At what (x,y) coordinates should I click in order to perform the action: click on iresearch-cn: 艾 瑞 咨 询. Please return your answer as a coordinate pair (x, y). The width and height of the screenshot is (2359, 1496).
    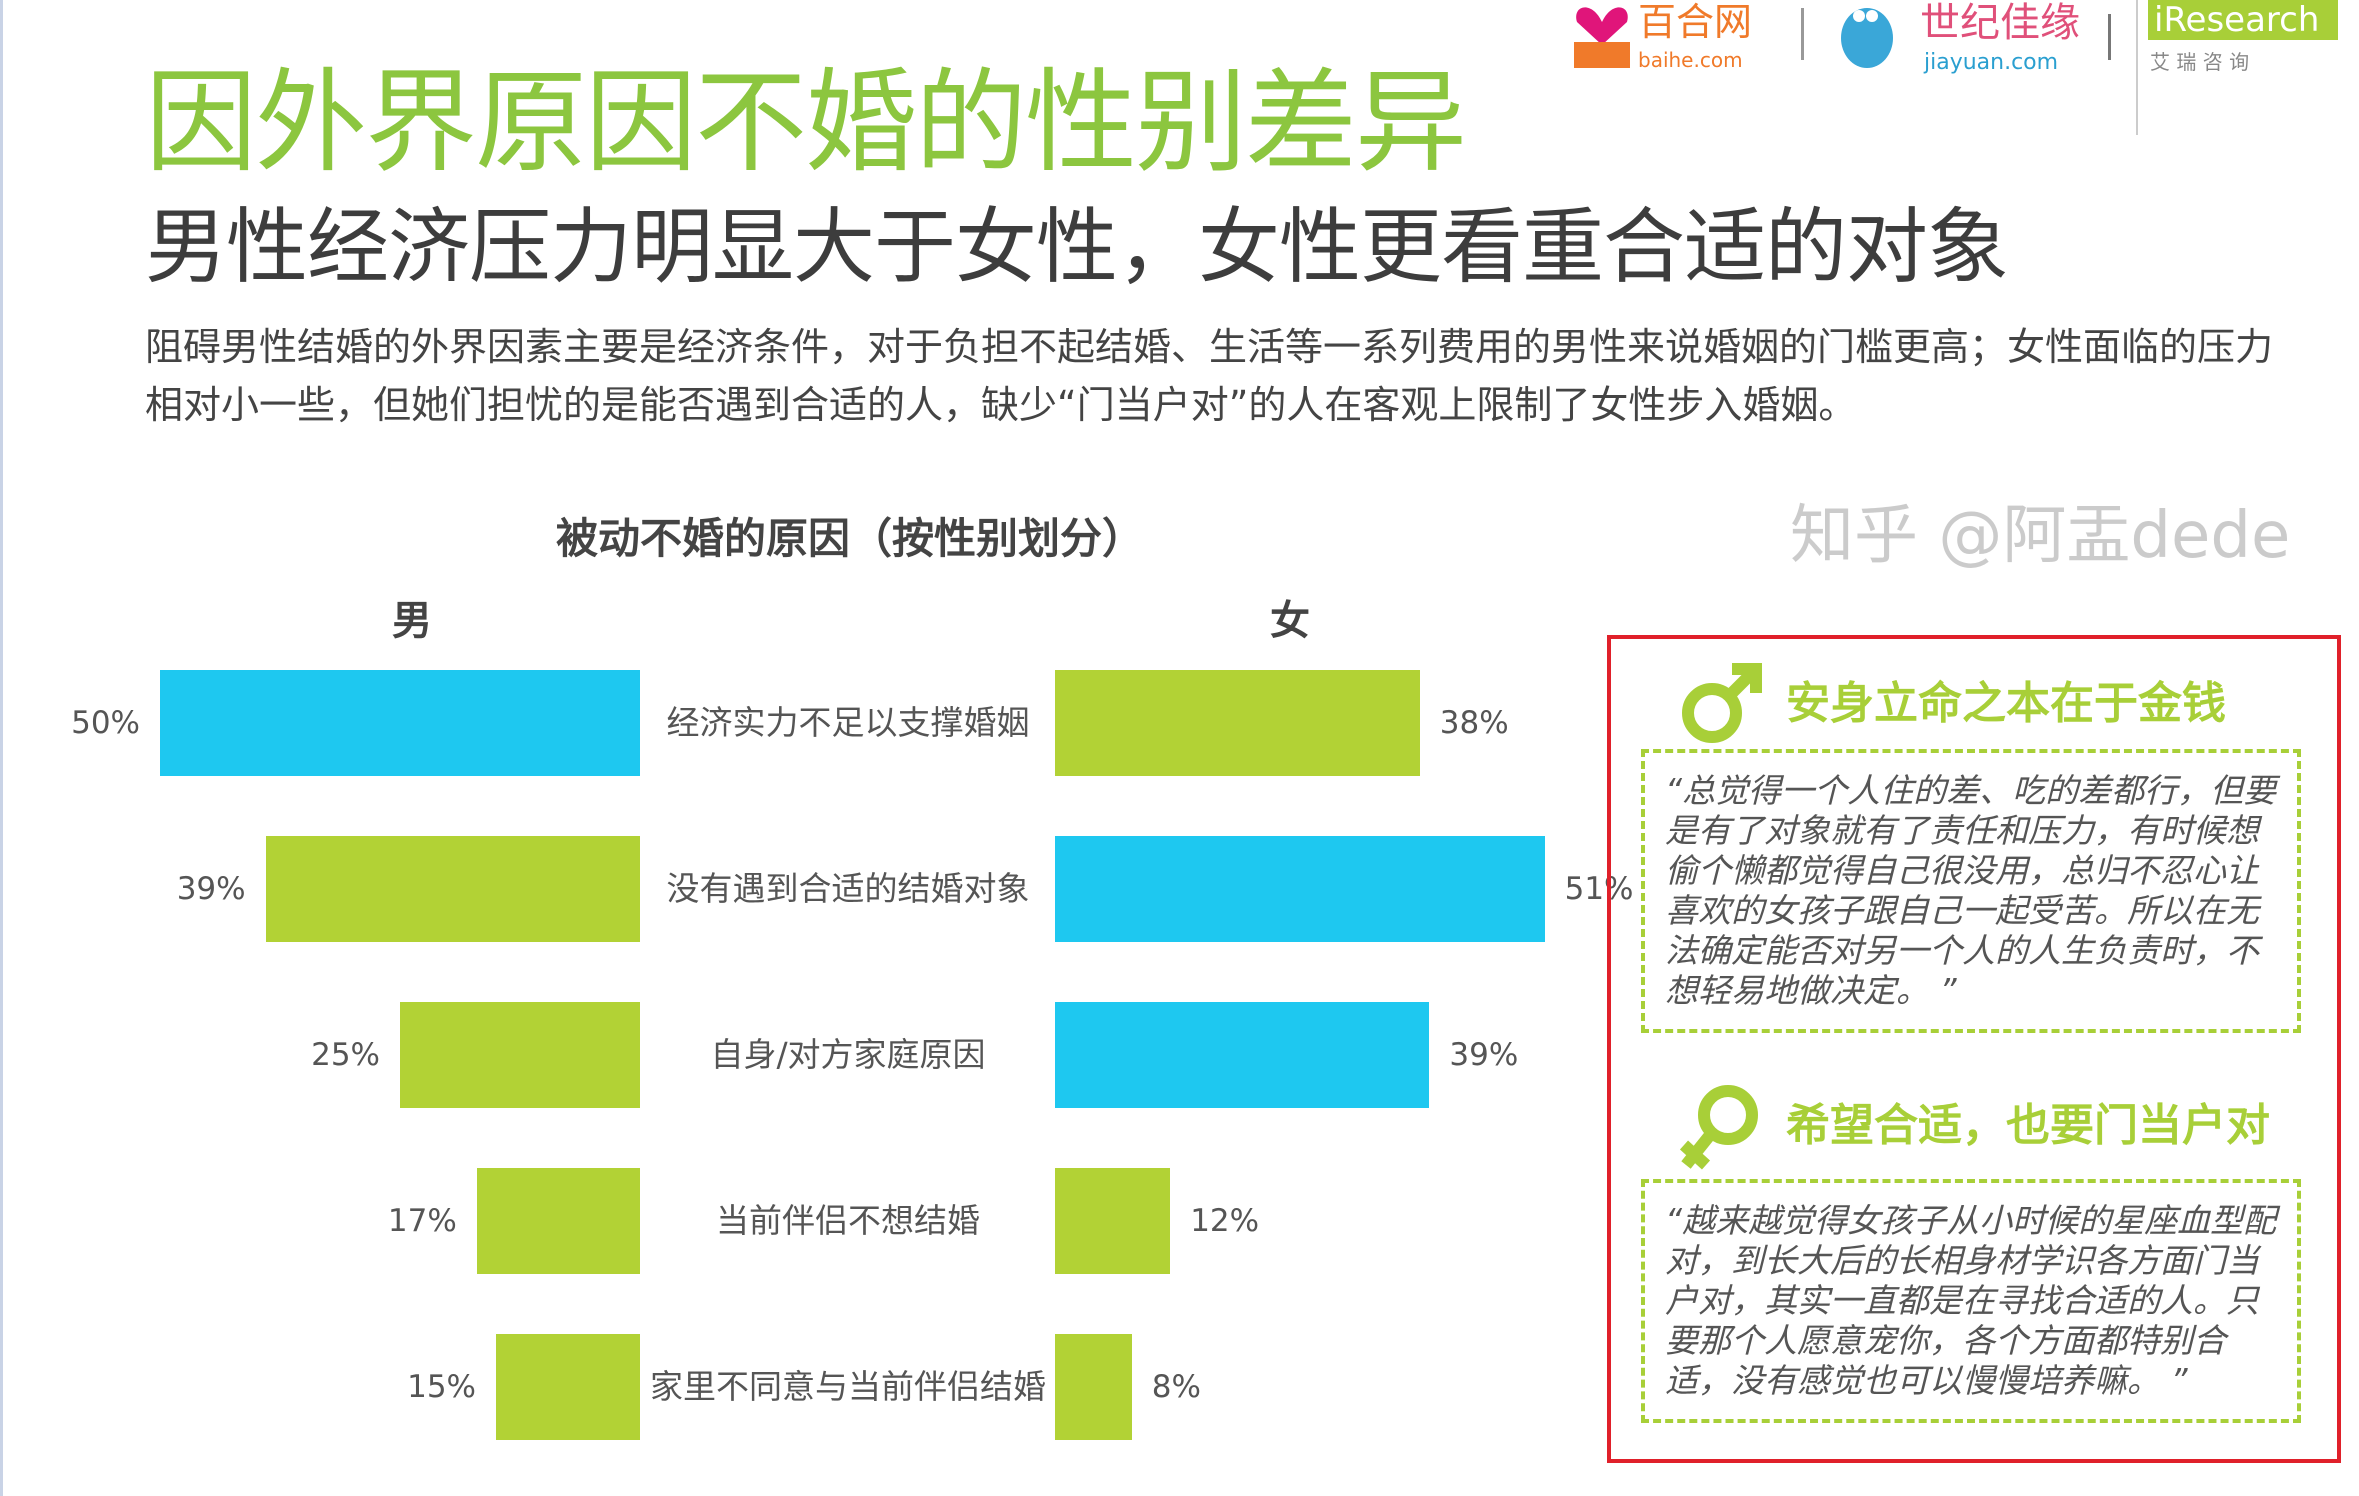
    Looking at the image, I should click on (2200, 62).